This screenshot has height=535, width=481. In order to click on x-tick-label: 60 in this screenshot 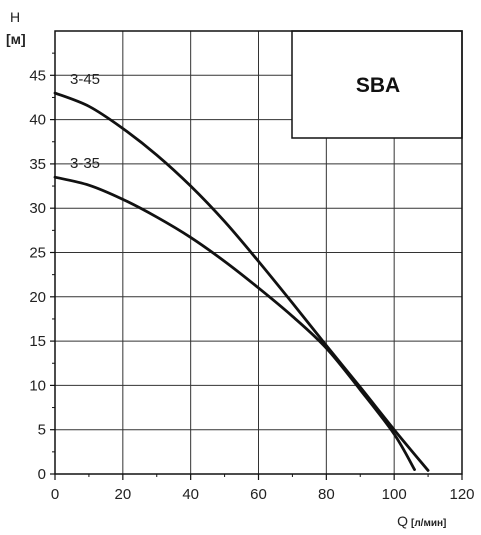, I will do `click(258, 494)`.